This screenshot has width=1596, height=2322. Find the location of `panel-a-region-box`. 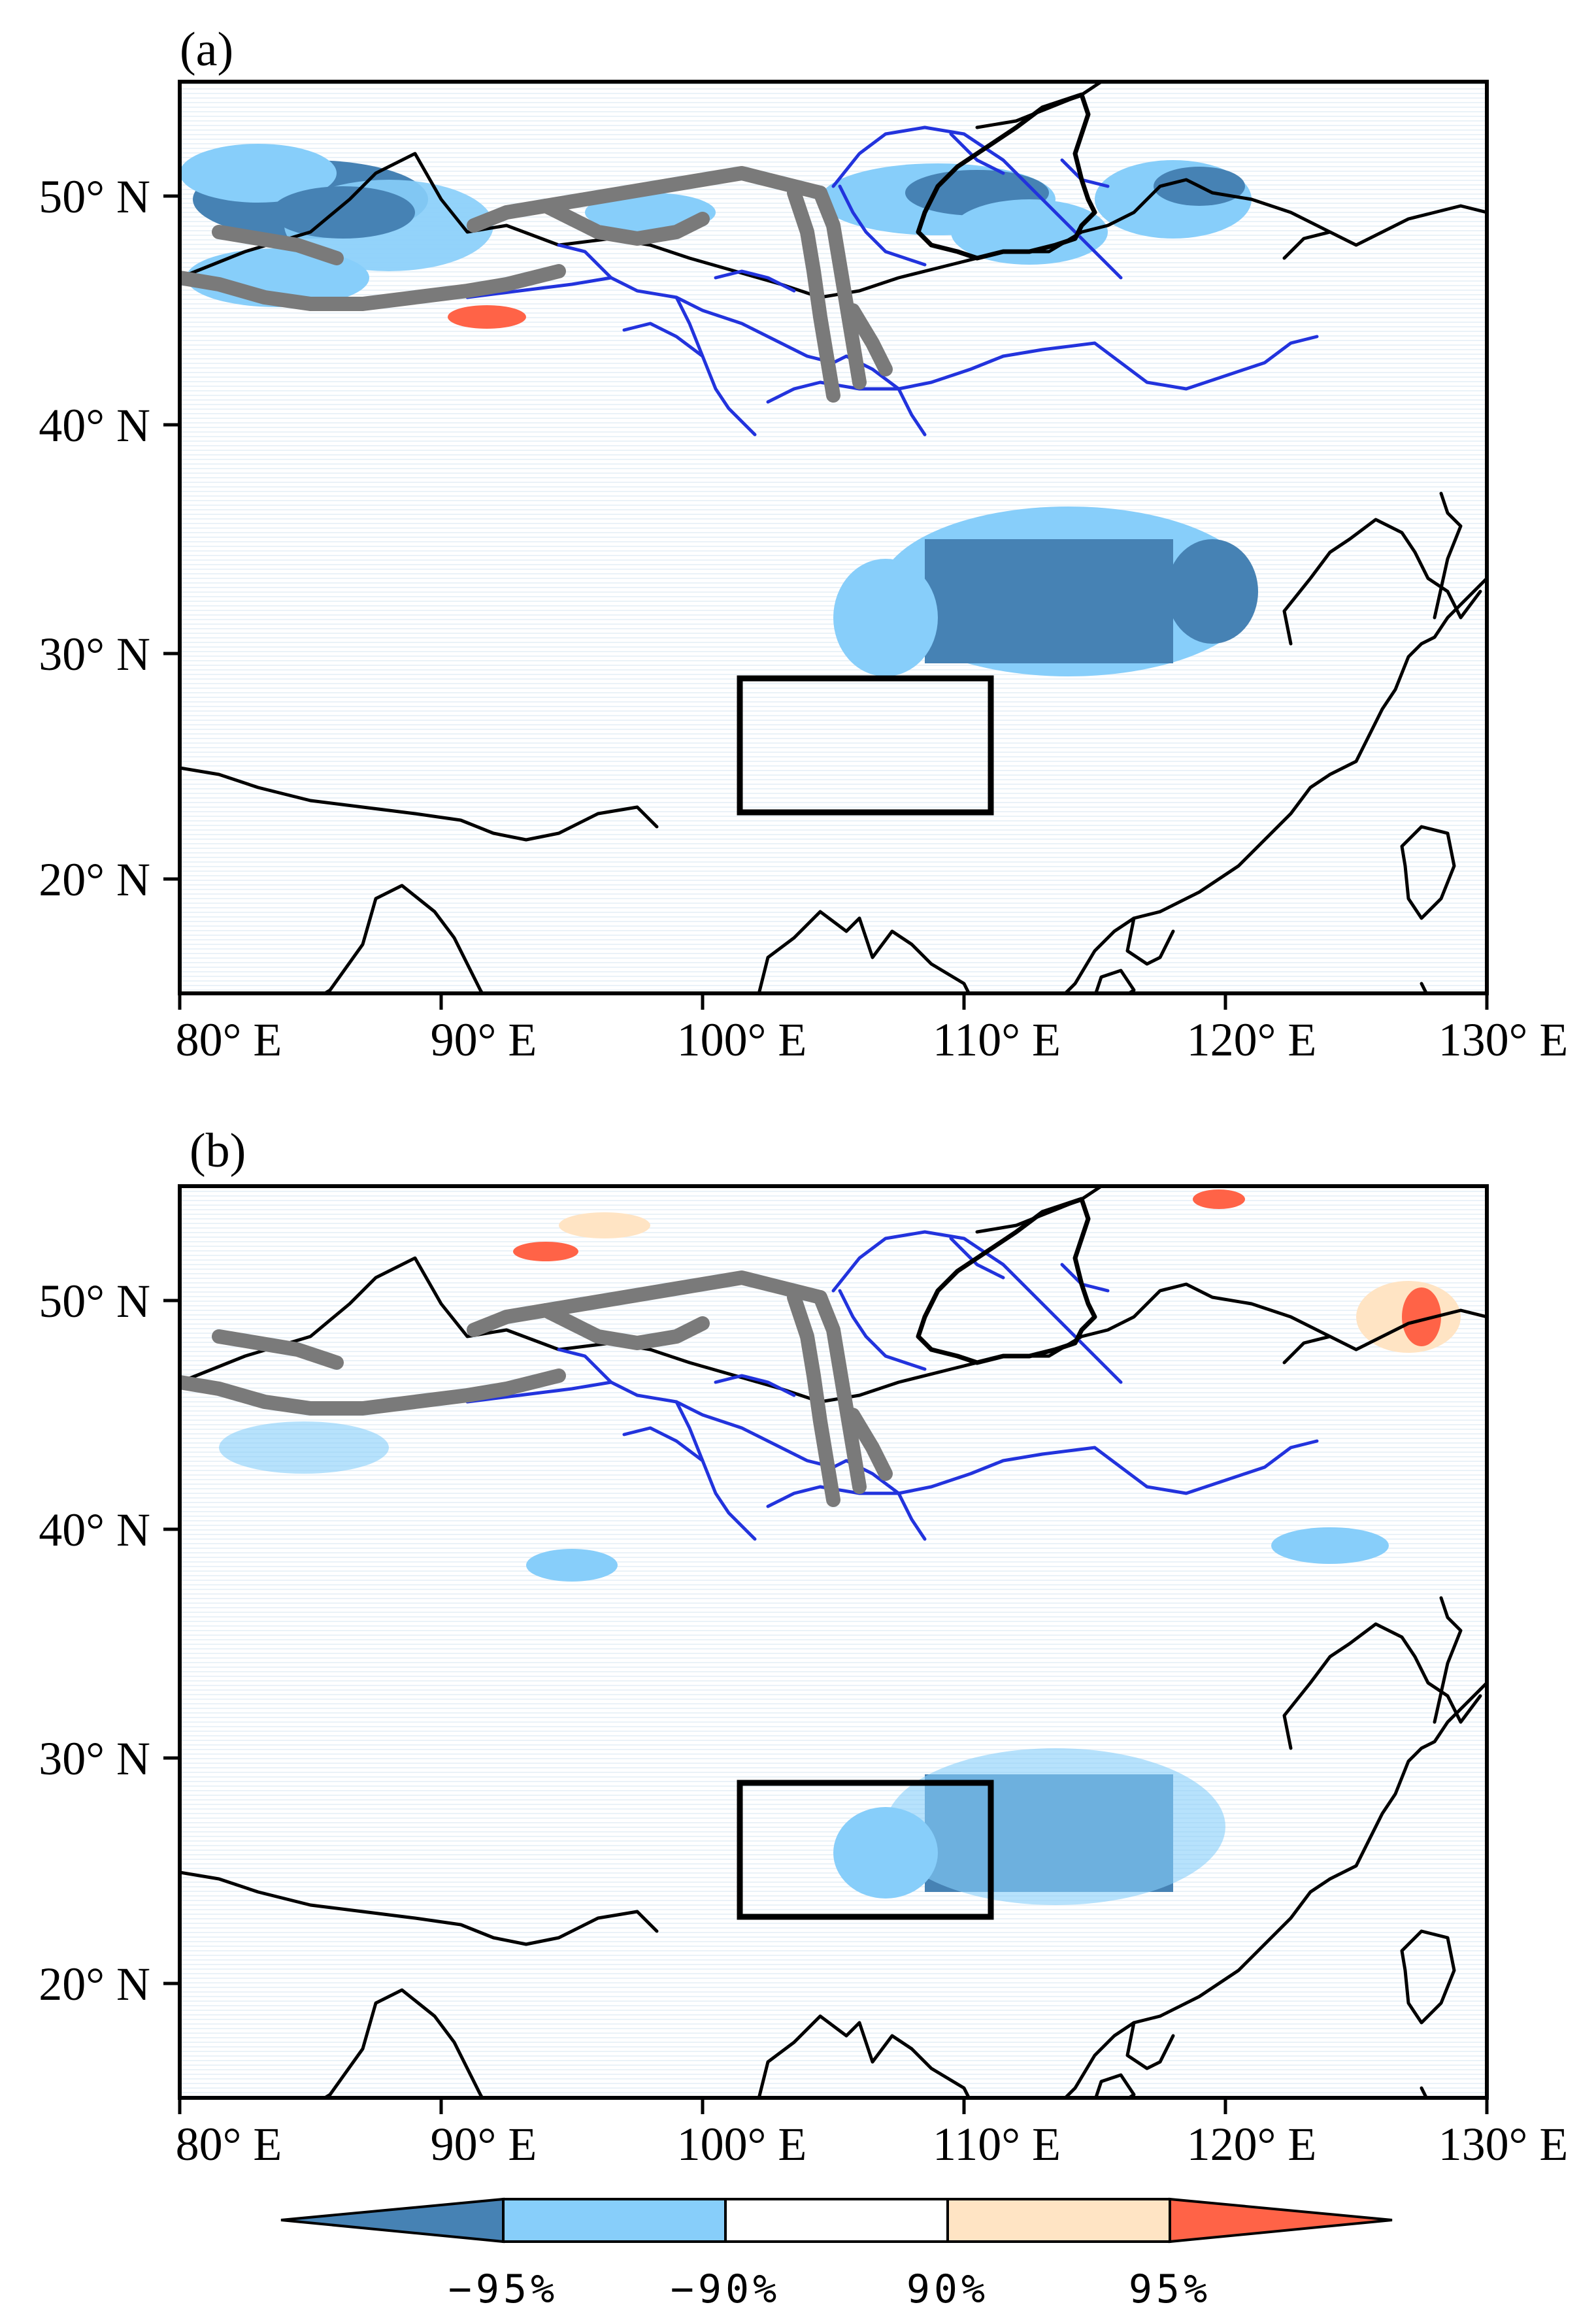

panel-a-region-box is located at coordinates (865, 746).